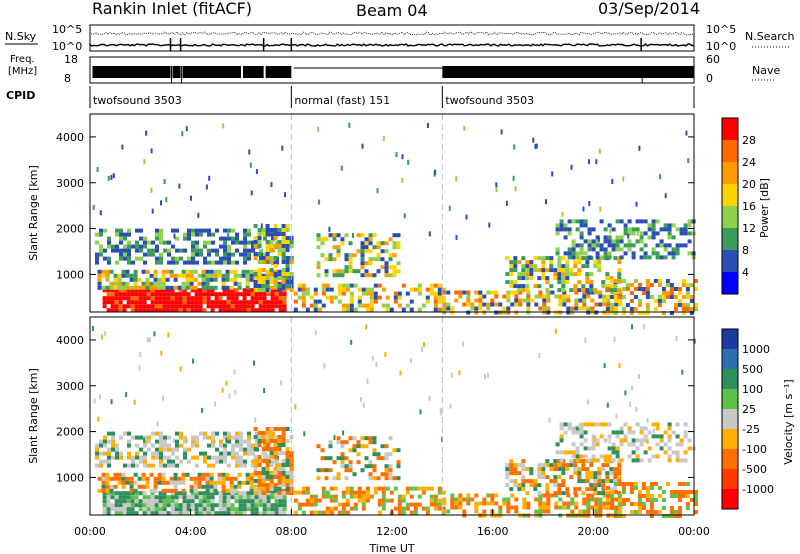  I want to click on nave-tick-top: 60, so click(713, 59).